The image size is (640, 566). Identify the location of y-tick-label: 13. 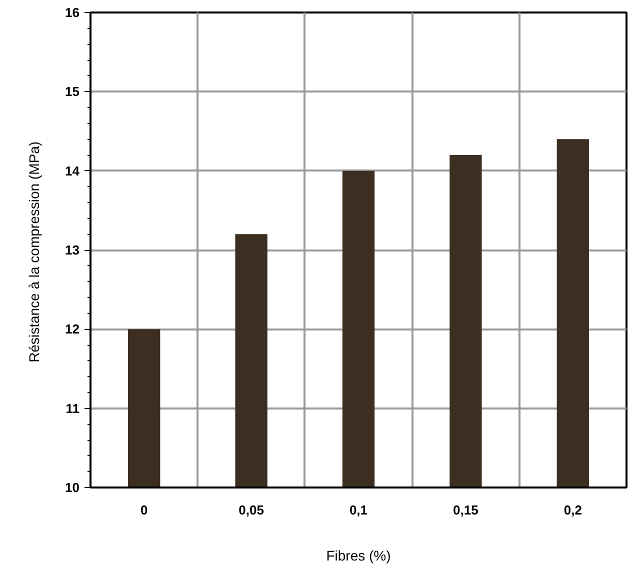
(72, 250).